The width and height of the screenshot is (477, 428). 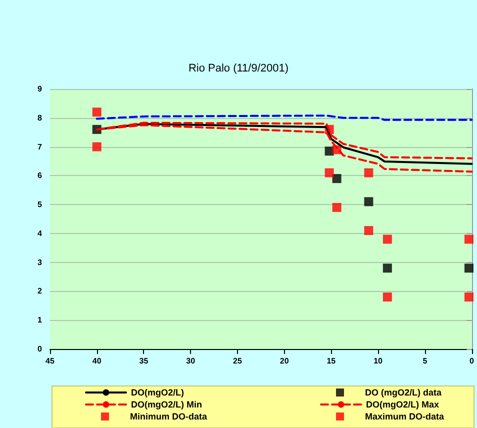 I want to click on y-tick-label: 0, so click(x=40, y=349).